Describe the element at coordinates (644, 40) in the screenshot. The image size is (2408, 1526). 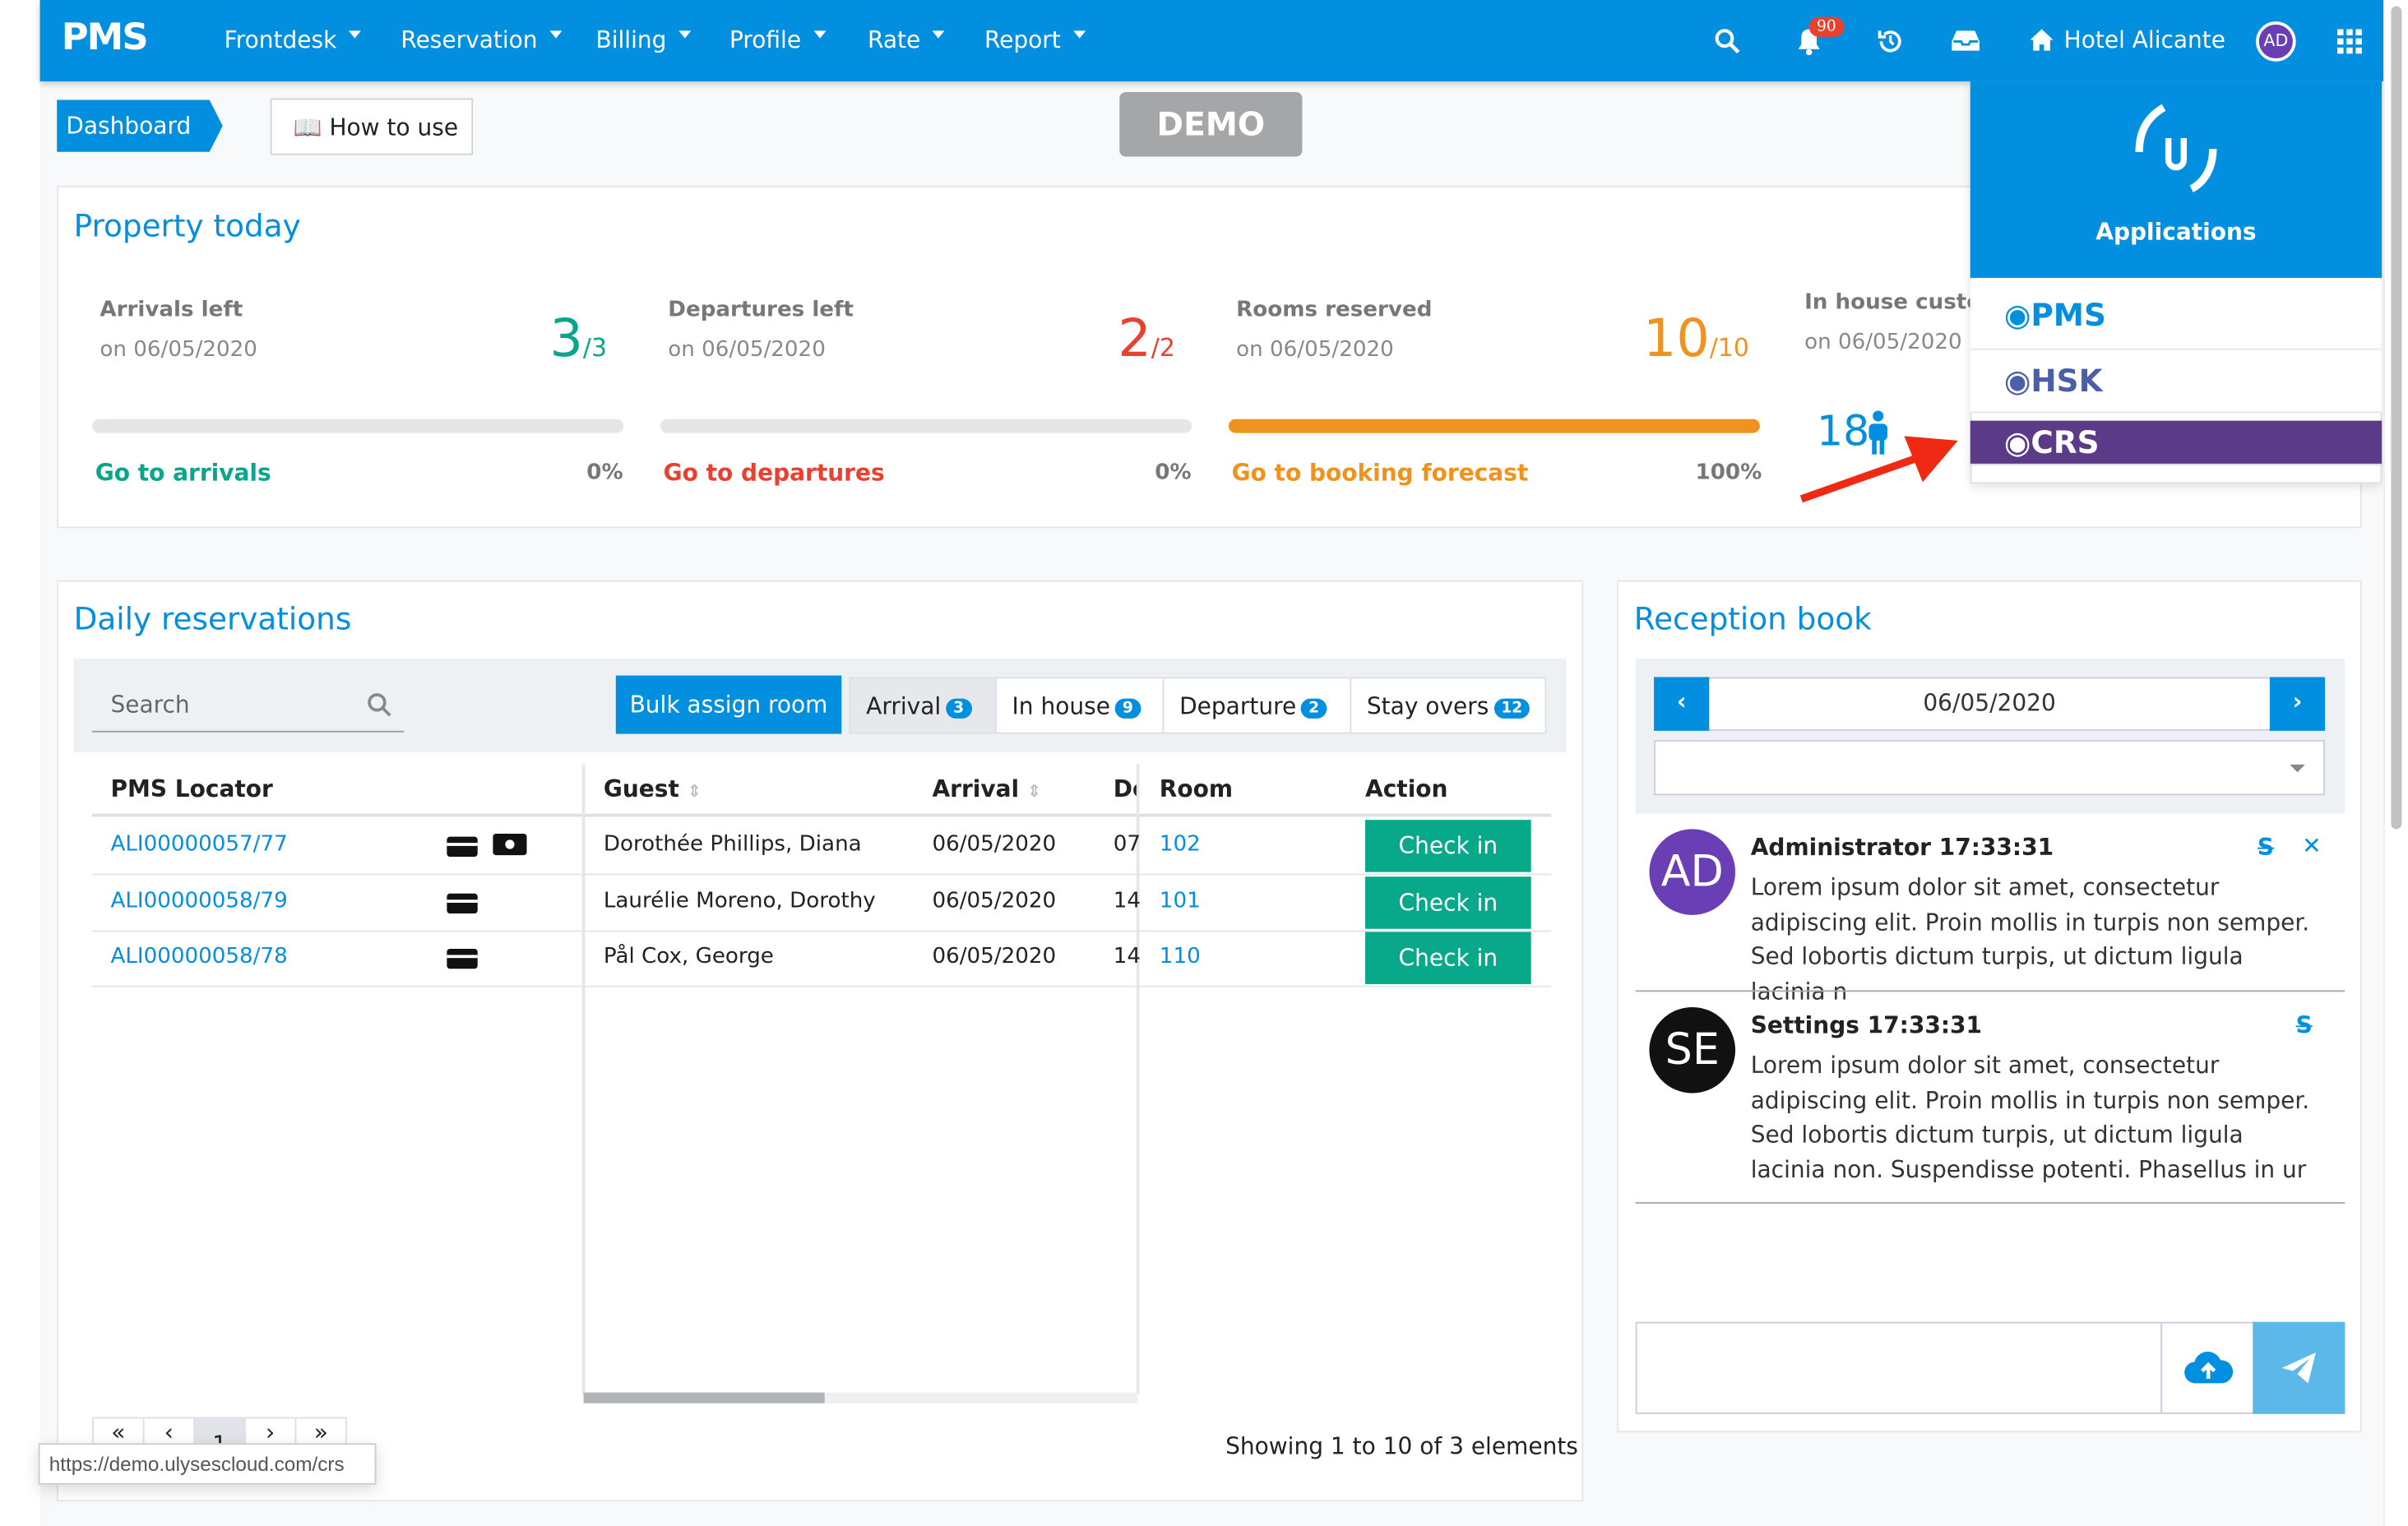
I see `menu-billing: Billing` at that location.